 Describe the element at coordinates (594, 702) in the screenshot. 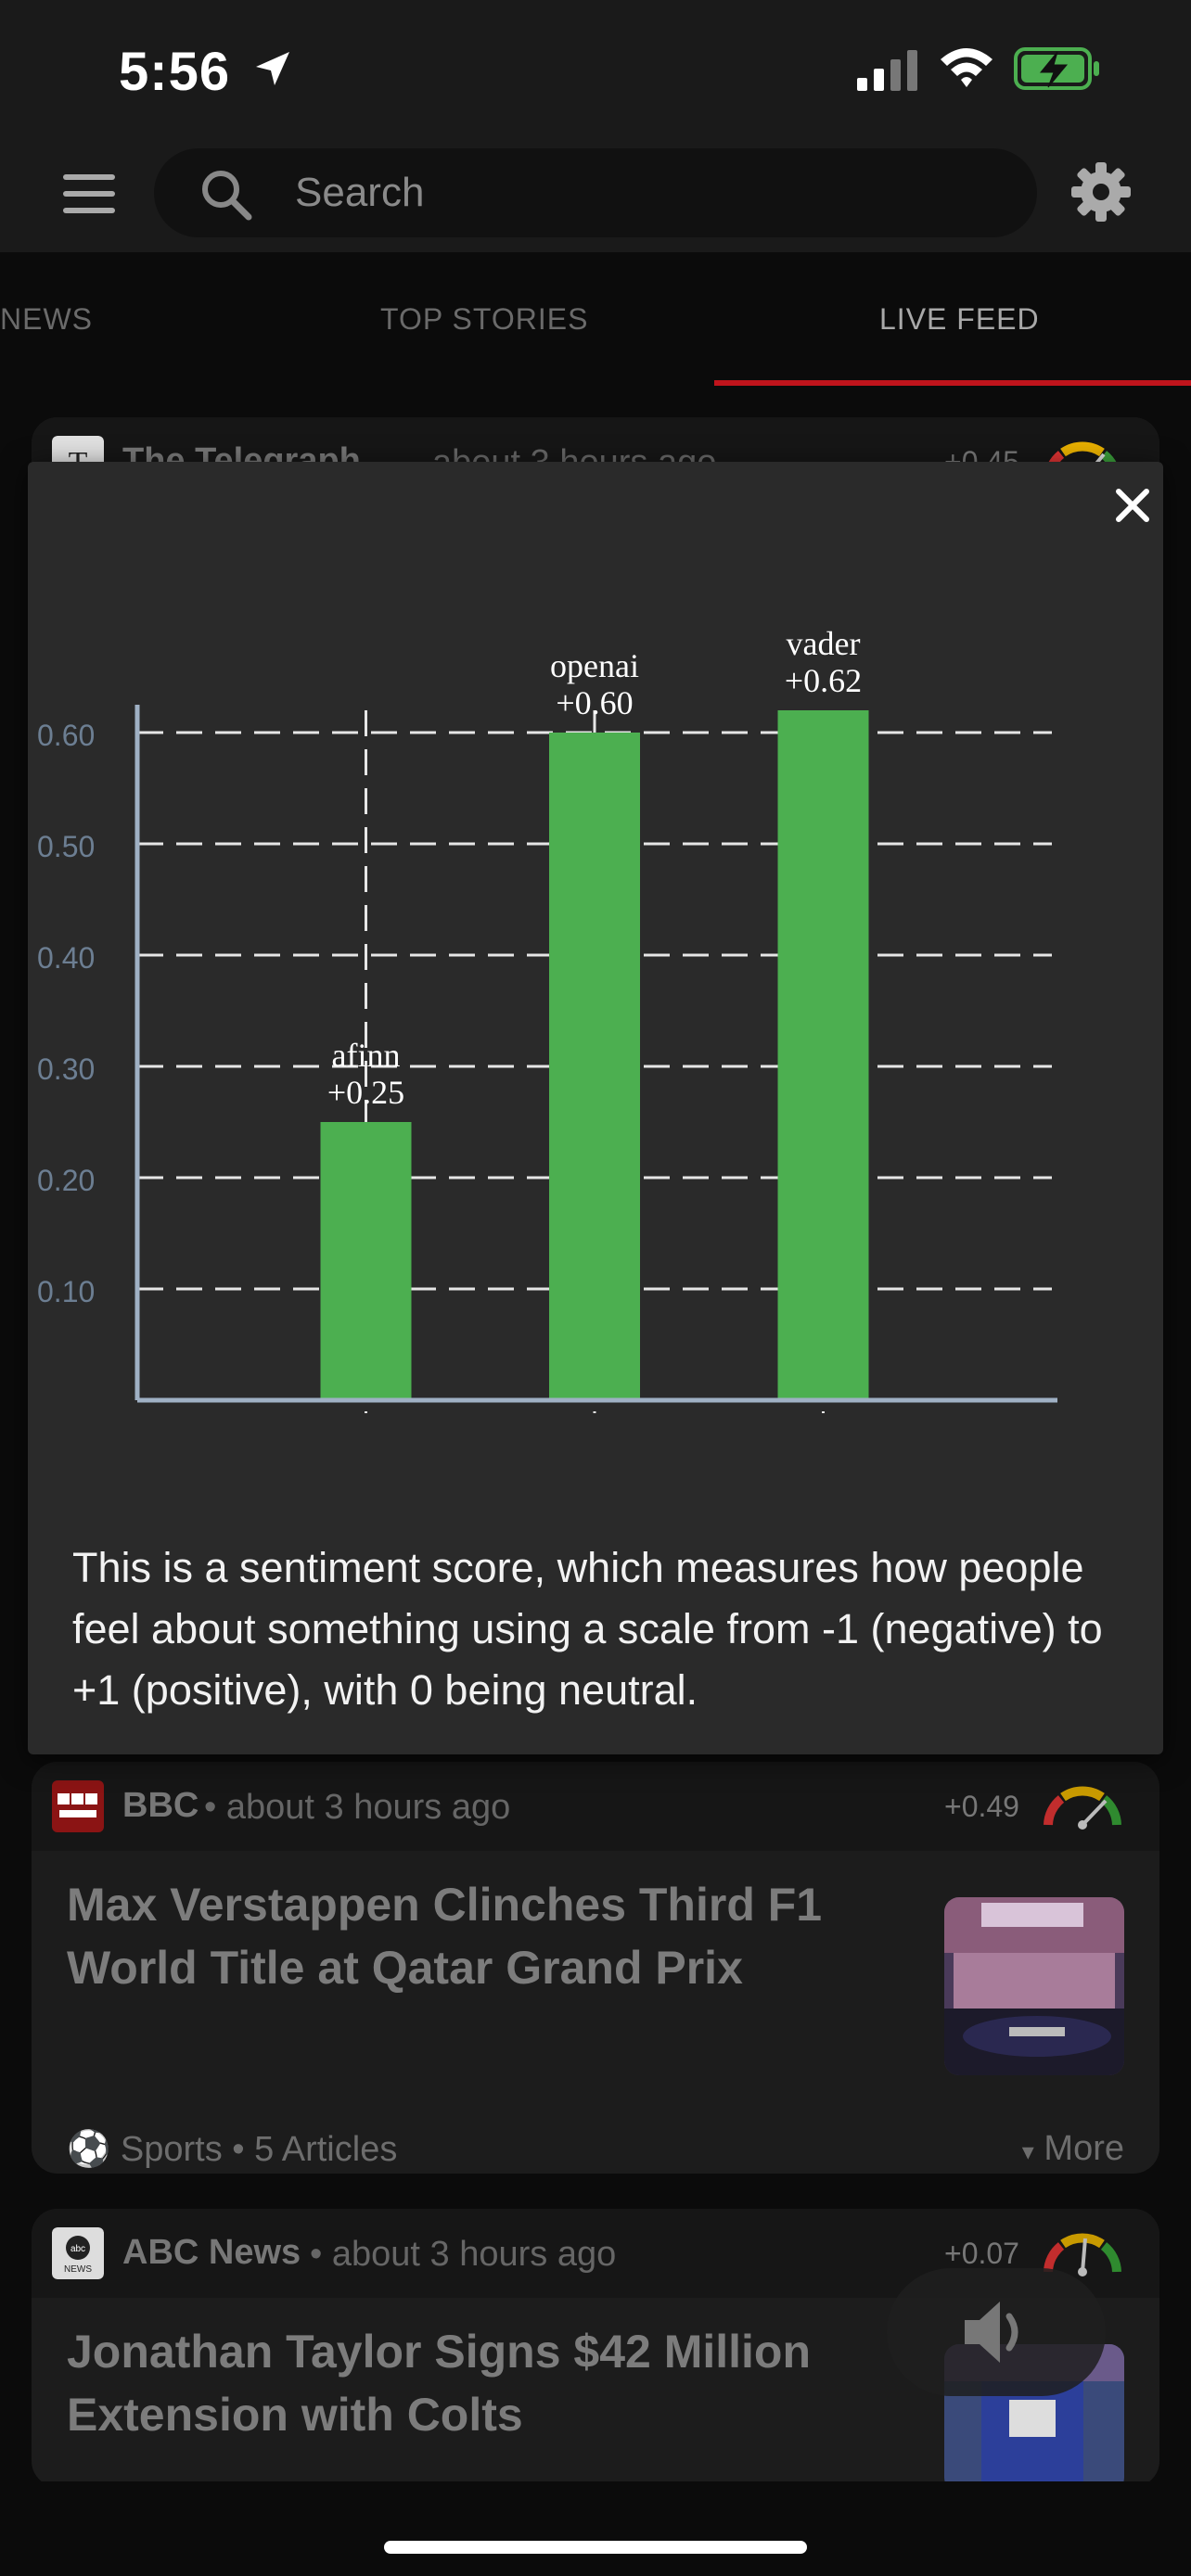

I see `bar-value-label: +0.60` at that location.